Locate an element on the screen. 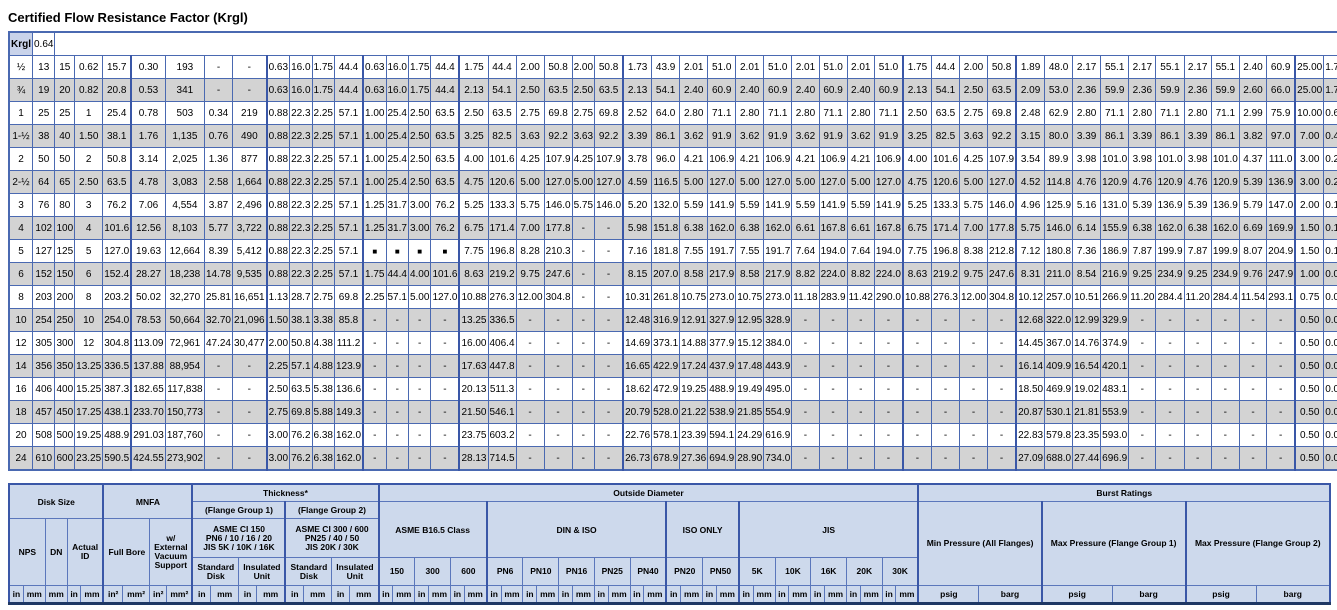 The height and width of the screenshot is (610, 1337). table-cell: 367.0 is located at coordinates (1059, 343).